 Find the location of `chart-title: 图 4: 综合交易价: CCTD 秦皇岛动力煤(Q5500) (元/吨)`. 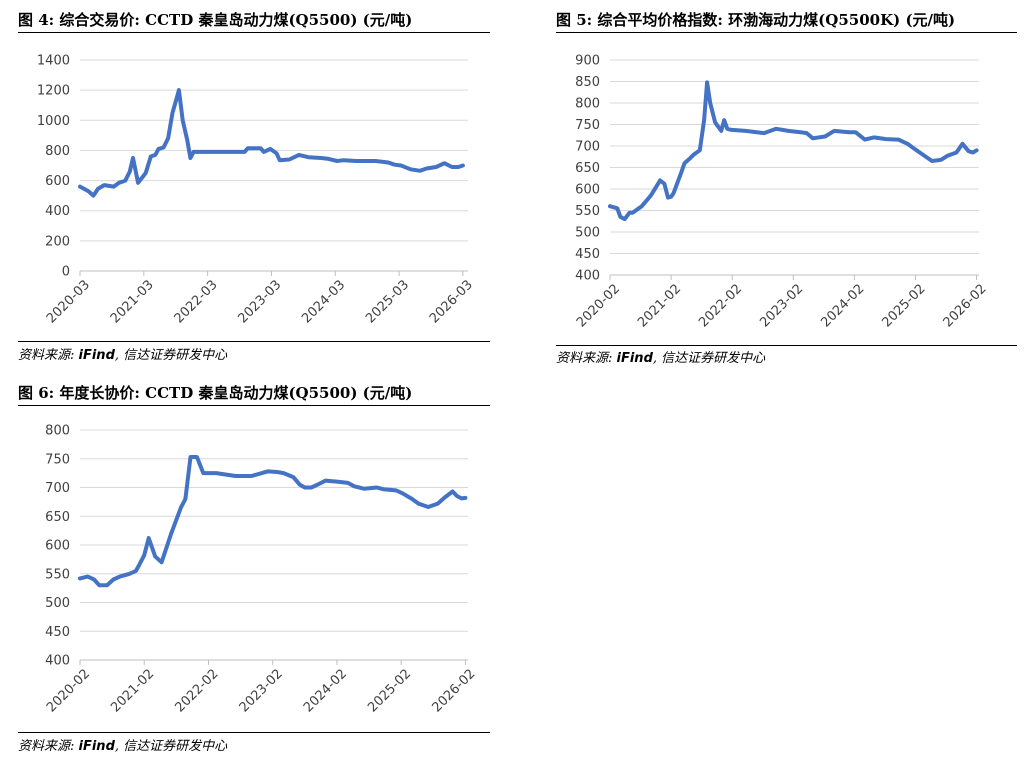

chart-title: 图 4: 综合交易价: CCTD 秦皇岛动力煤(Q5500) (元/吨) is located at coordinates (215, 20).